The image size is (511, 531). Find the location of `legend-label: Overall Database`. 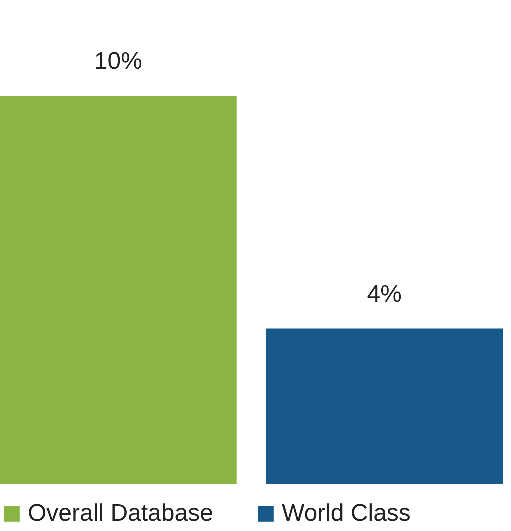

legend-label: Overall Database is located at coordinates (121, 513).